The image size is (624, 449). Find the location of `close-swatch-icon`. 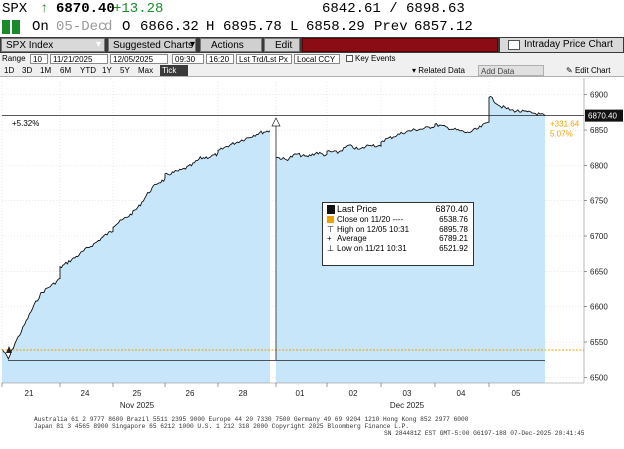

close-swatch-icon is located at coordinates (330, 219).